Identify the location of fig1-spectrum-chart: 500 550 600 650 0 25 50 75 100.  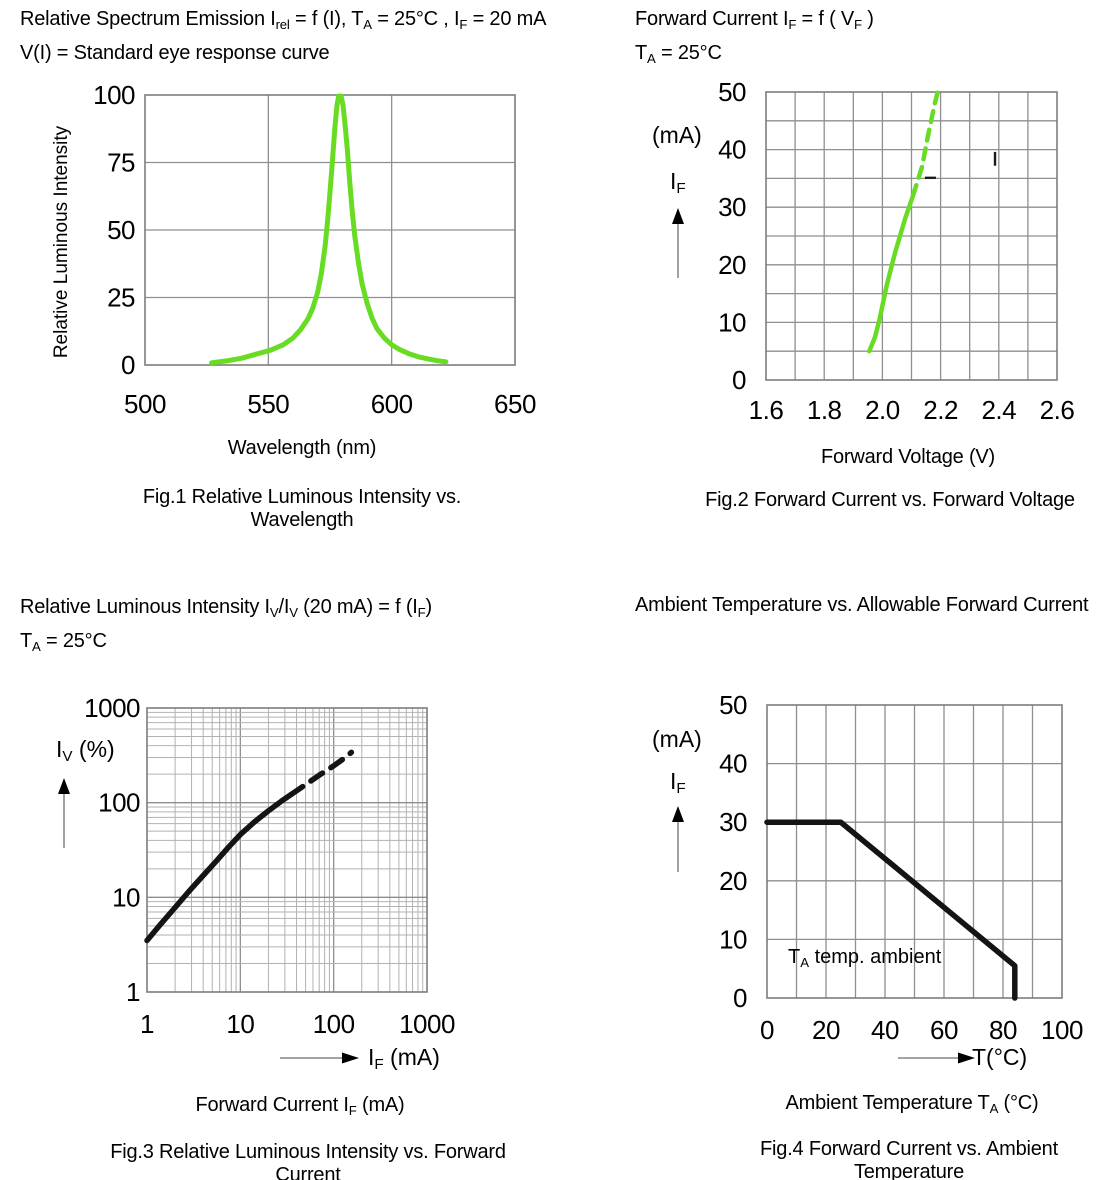
(314, 249).